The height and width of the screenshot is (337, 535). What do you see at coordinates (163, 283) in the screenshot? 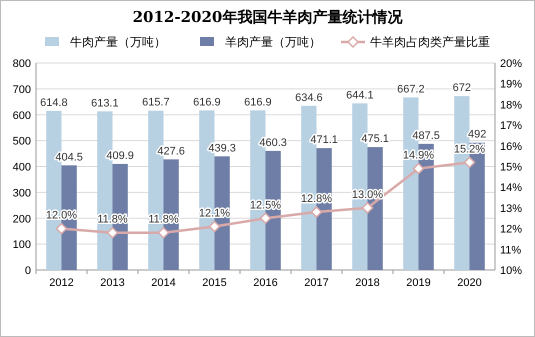
I see `x-tick-label: 2014` at bounding box center [163, 283].